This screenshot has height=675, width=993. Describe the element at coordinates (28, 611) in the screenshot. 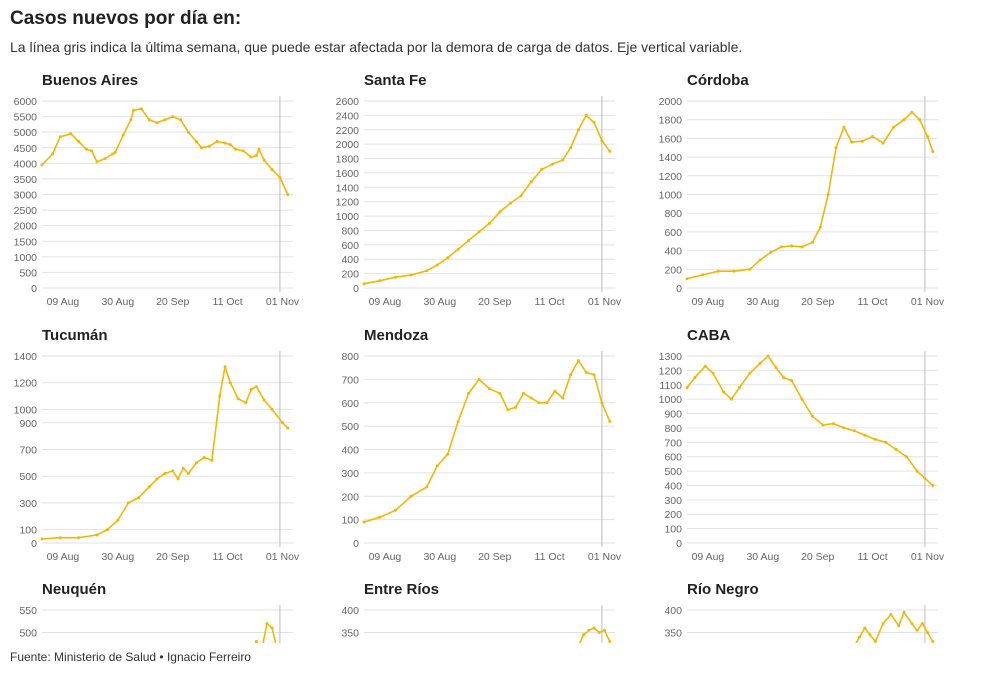

I see `y-tick-label: 550` at that location.